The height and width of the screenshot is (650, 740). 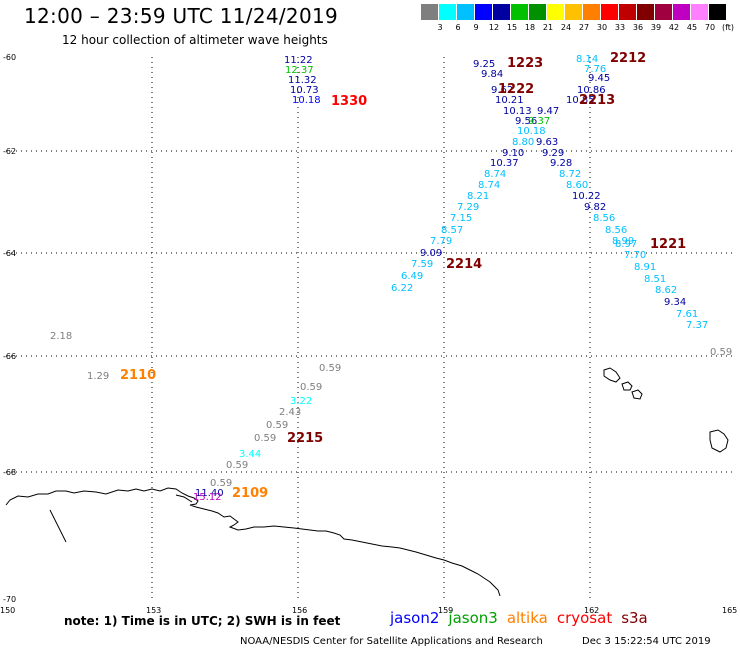 I want to click on wave-height-value: 7.29, so click(x=468, y=207).